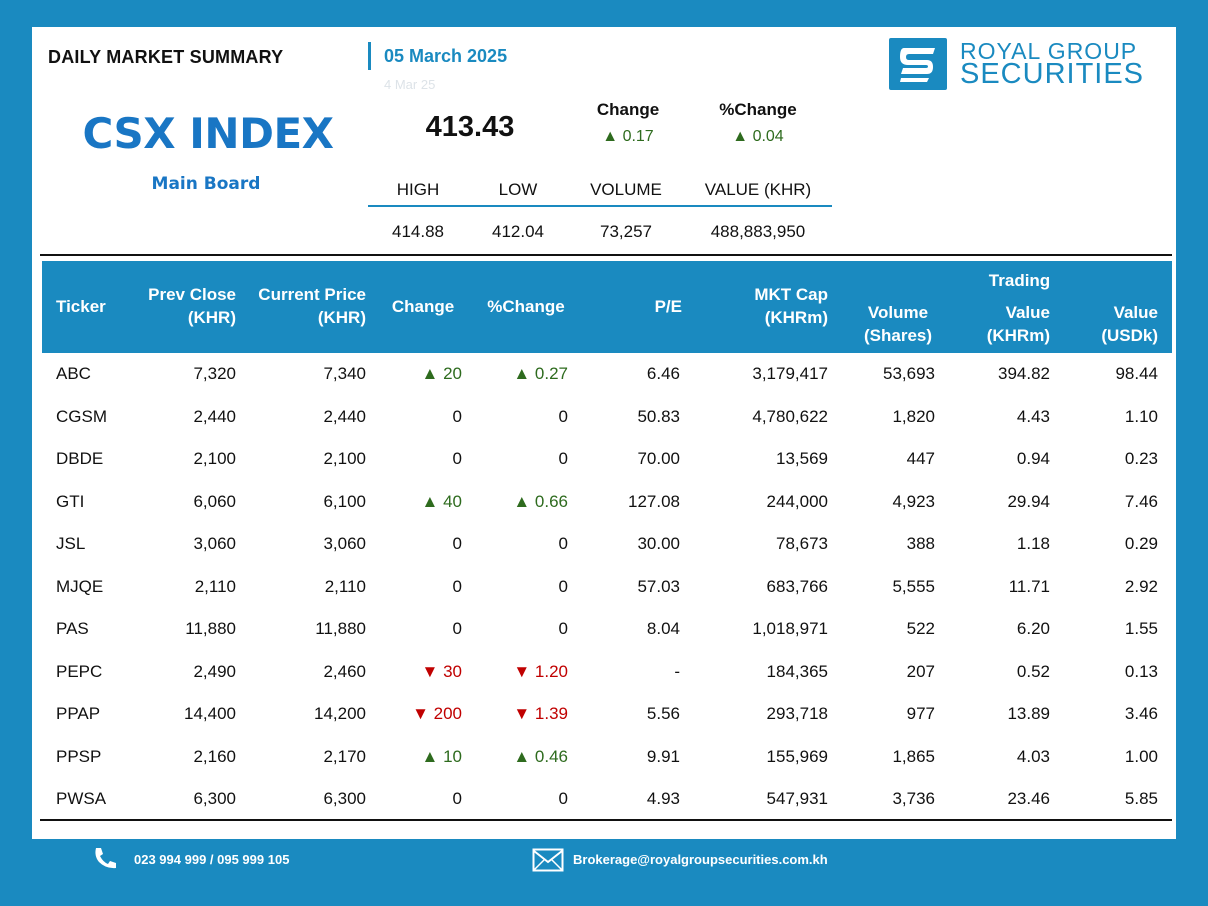  Describe the element at coordinates (913, 756) in the screenshot. I see `cell-volume: 1,865` at that location.